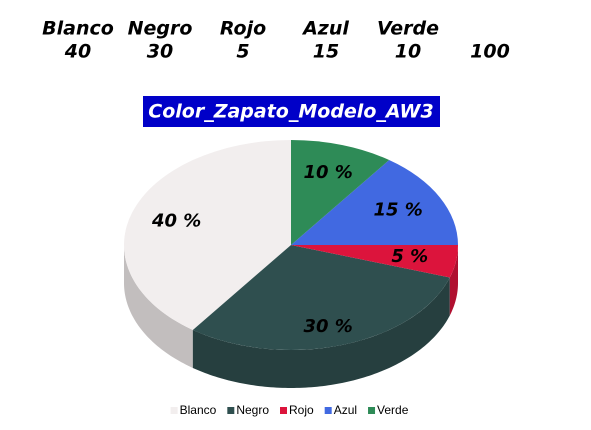 Image resolution: width=591 pixels, height=430 pixels. What do you see at coordinates (327, 326) in the screenshot?
I see `data-label: 30 %` at bounding box center [327, 326].